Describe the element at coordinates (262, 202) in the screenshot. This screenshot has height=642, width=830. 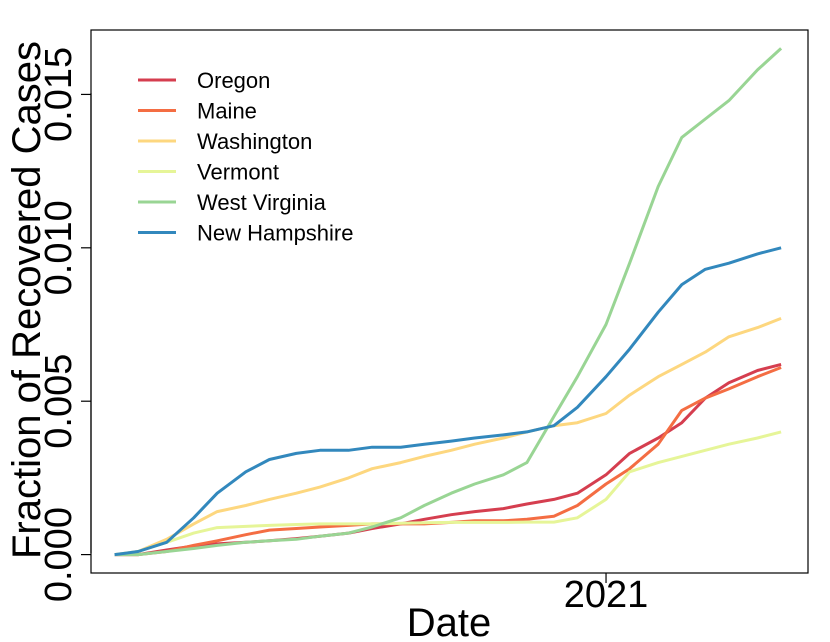
I see `legend-label: West Virginia` at that location.